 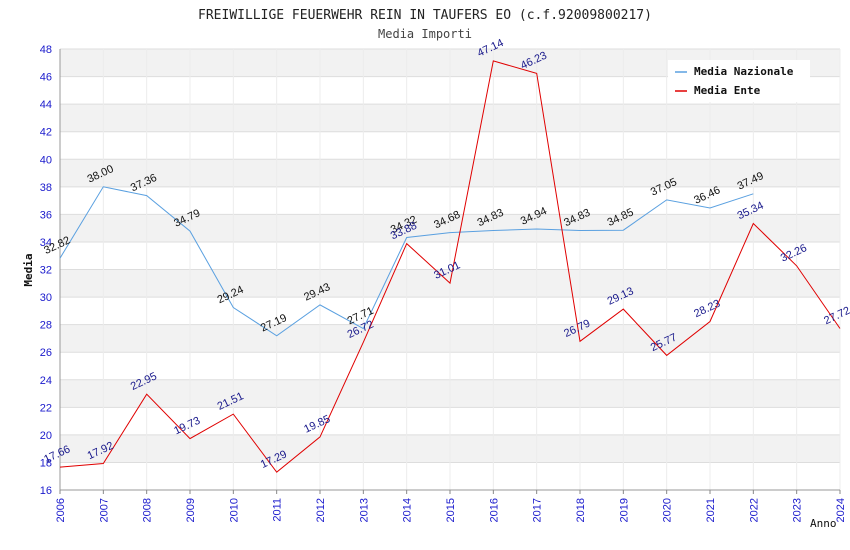 I want to click on y-tick-label: 46, so click(x=46, y=78).